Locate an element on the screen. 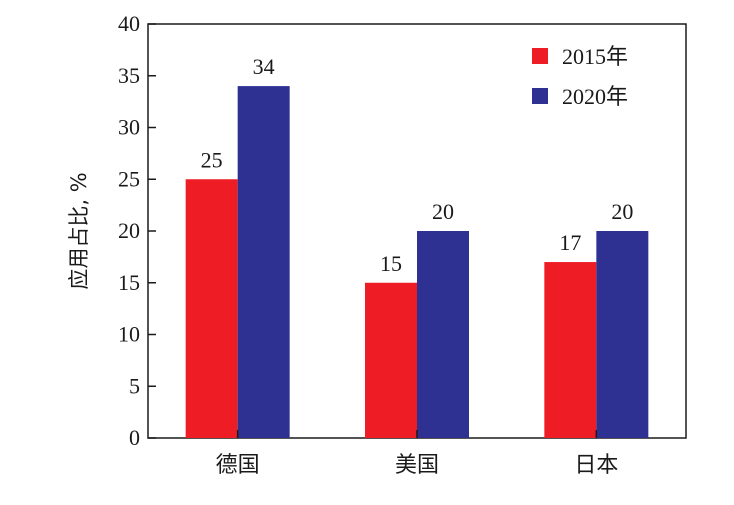  y-tick-label: 0 is located at coordinates (134, 437).